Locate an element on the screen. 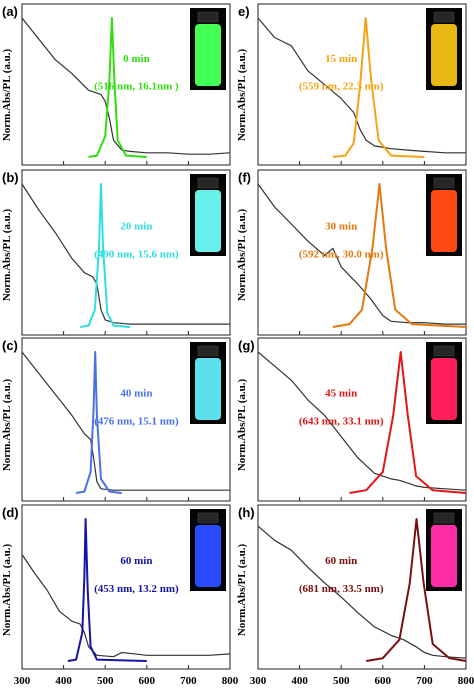  annotation-time: 40 min is located at coordinates (136, 394).